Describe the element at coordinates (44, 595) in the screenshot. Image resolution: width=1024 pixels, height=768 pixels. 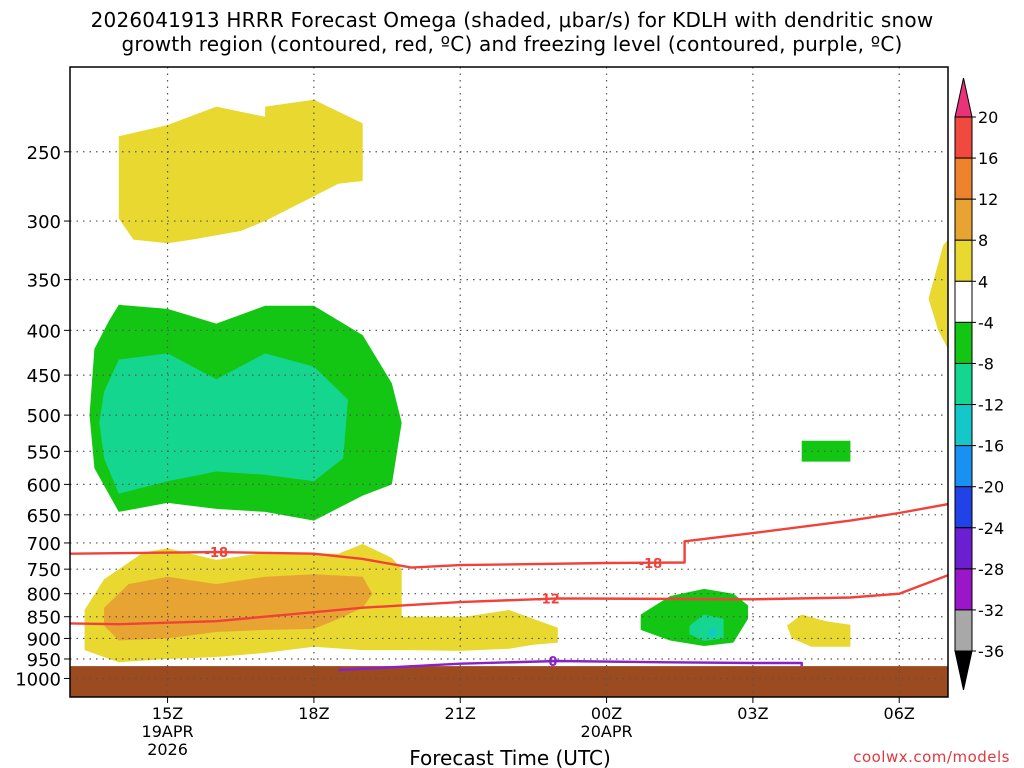
I see `y-tick-label: 800` at that location.